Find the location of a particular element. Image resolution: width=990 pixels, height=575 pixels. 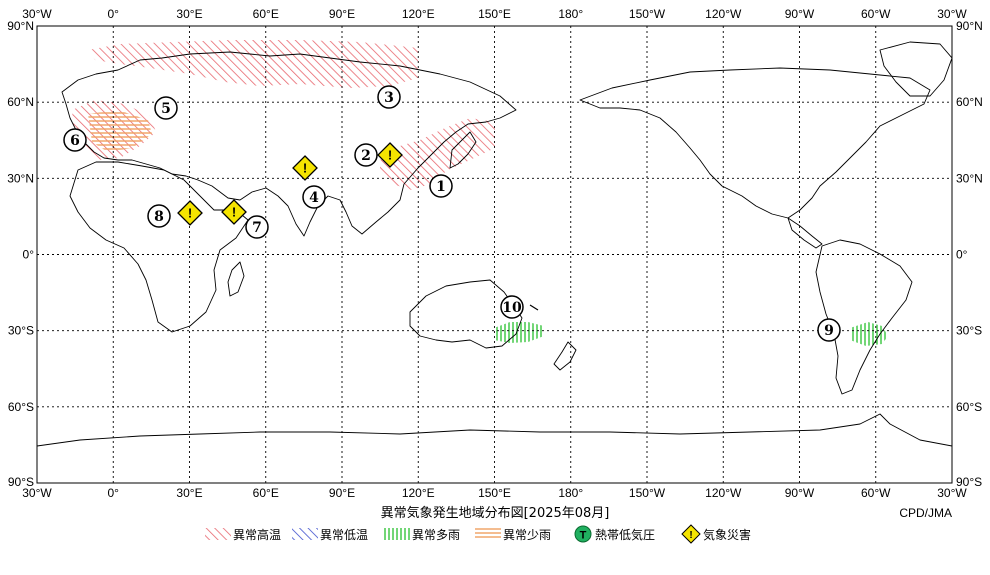

event-marker-label: 3 is located at coordinates (389, 98).